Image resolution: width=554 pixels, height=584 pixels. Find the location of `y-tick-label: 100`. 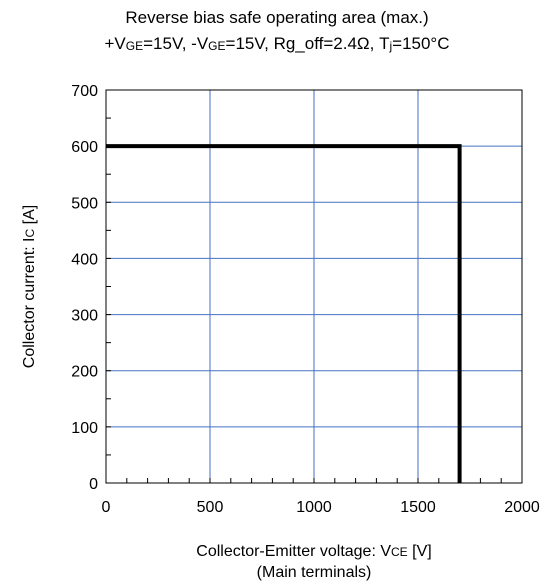

y-tick-label: 100 is located at coordinates (84, 428).